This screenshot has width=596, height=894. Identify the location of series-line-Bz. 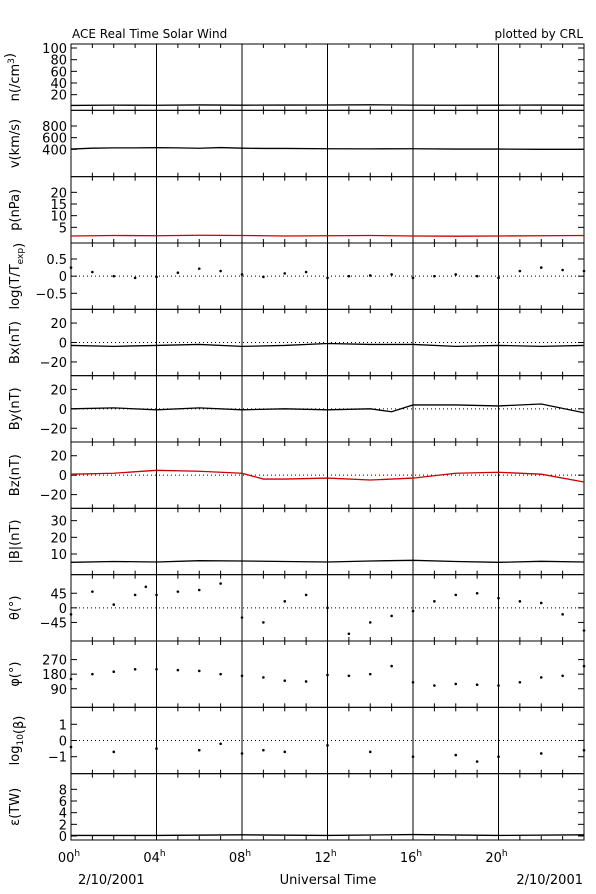
(327, 476).